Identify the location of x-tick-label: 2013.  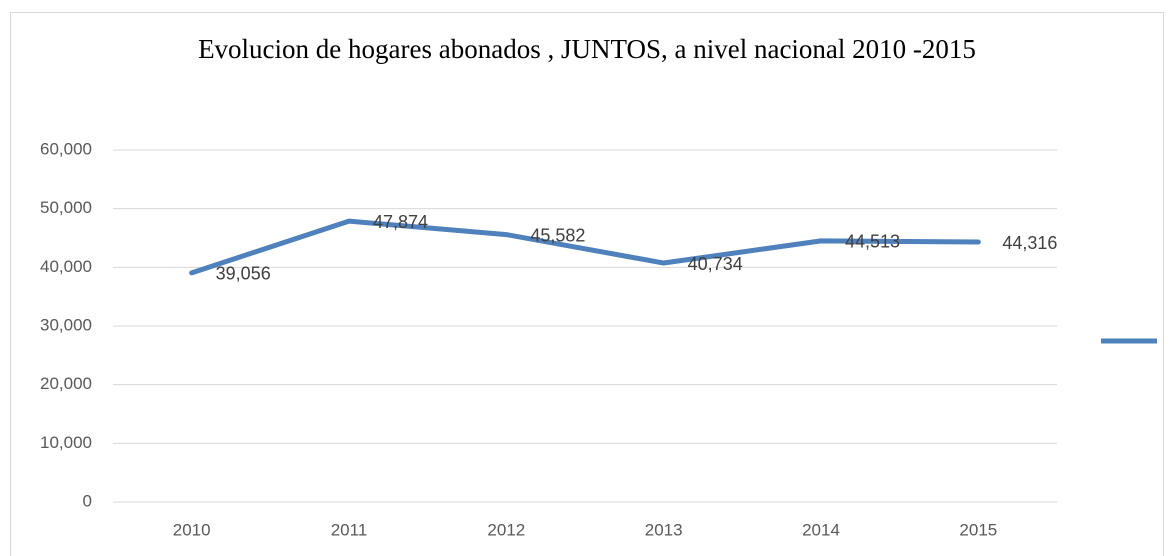
(664, 529).